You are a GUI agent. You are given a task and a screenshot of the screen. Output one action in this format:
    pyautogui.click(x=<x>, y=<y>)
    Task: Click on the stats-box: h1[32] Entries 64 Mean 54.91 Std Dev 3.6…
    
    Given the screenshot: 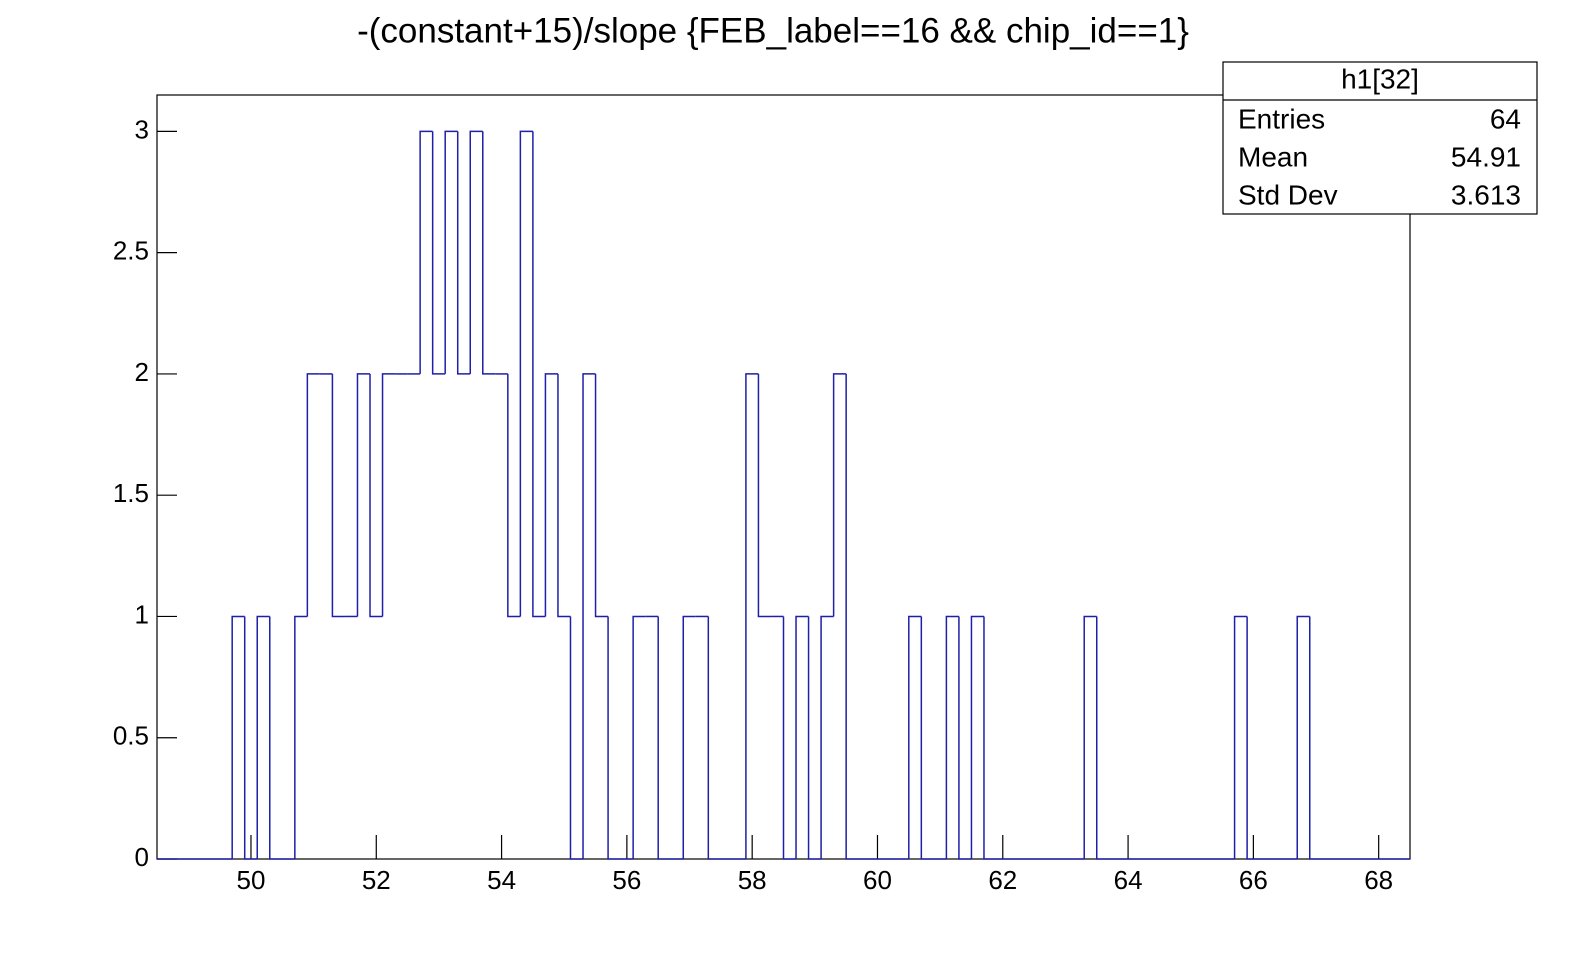 What is the action you would take?
    pyautogui.click(x=1380, y=138)
    